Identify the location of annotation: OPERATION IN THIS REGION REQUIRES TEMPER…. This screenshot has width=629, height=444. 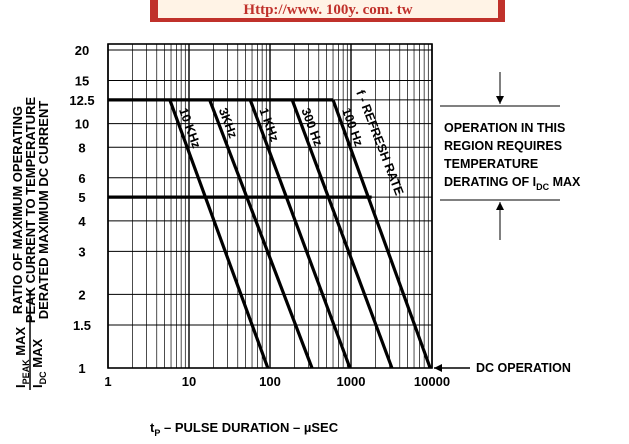
(510, 156).